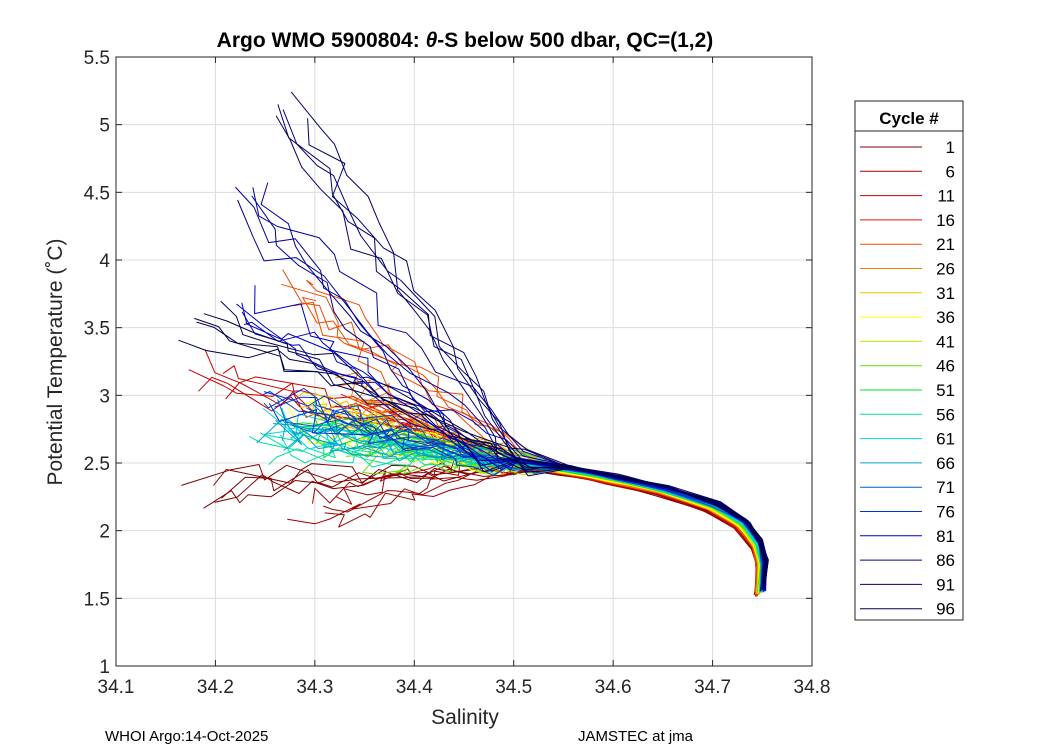 The image size is (1050, 750). I want to click on legend-label-96: 96, so click(945, 609).